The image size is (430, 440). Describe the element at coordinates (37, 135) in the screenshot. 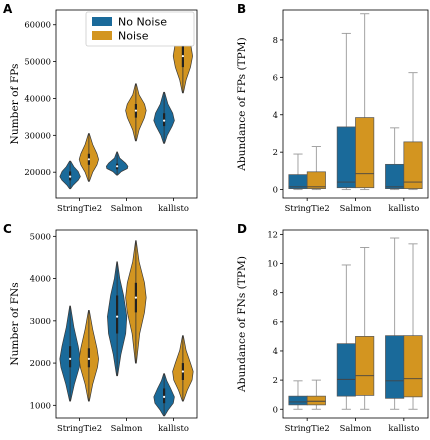

I see `y-tick-label: 30000` at that location.